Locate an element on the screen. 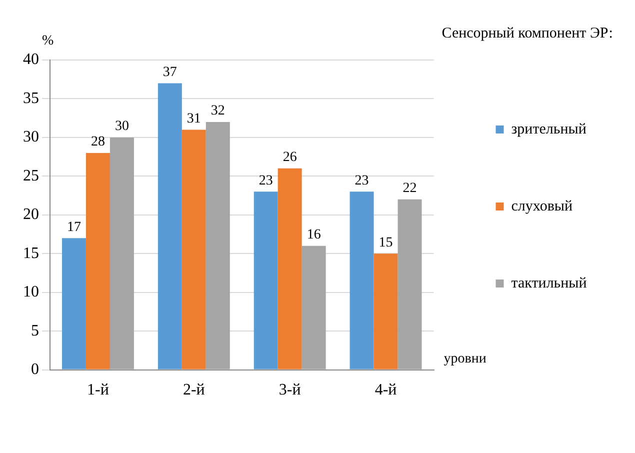 The width and height of the screenshot is (635, 453). y-tick-label: 20 is located at coordinates (31, 215).